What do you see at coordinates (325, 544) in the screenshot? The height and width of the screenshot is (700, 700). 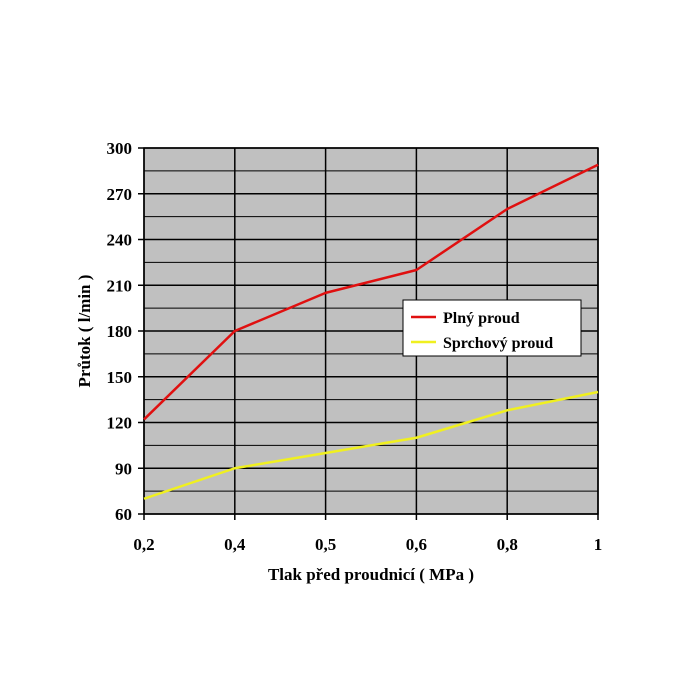 I see `x-tick-label: 0,5` at bounding box center [325, 544].